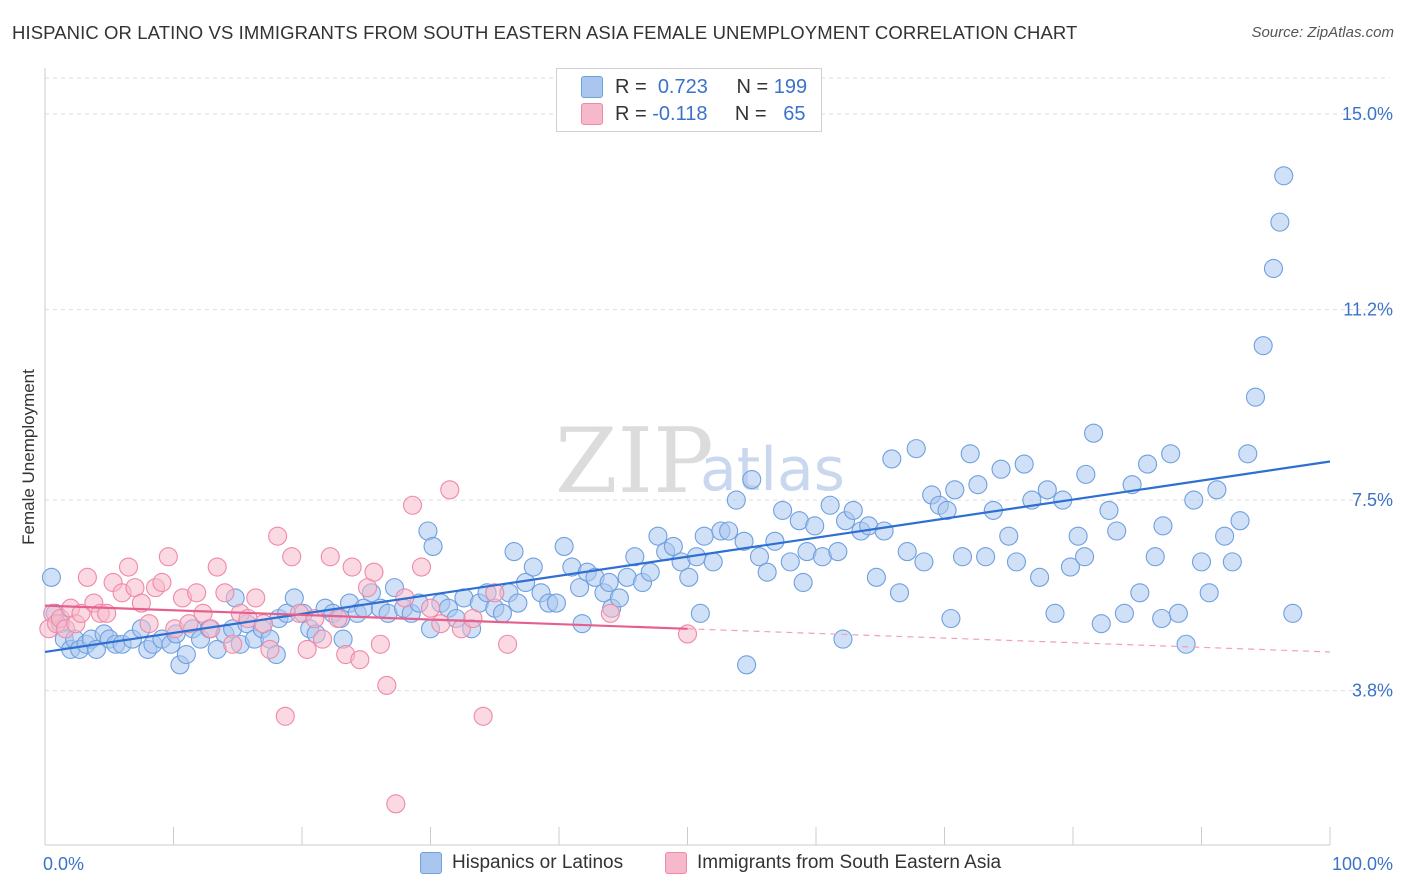 Image resolution: width=1406 pixels, height=892 pixels. Describe the element at coordinates (1368, 310) in the screenshot. I see `y-tick-label-2: 11.2%` at that location.